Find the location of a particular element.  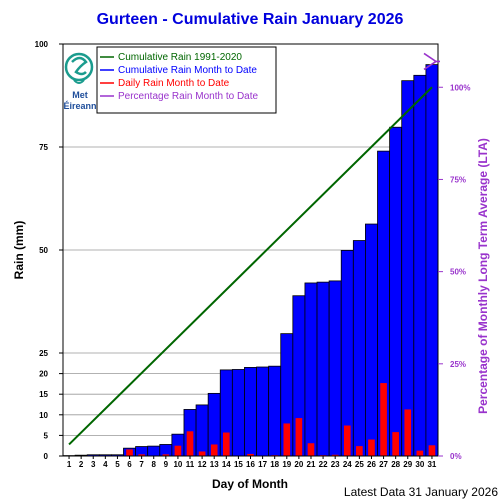

x-tick-label: 30 is located at coordinates (419, 464).